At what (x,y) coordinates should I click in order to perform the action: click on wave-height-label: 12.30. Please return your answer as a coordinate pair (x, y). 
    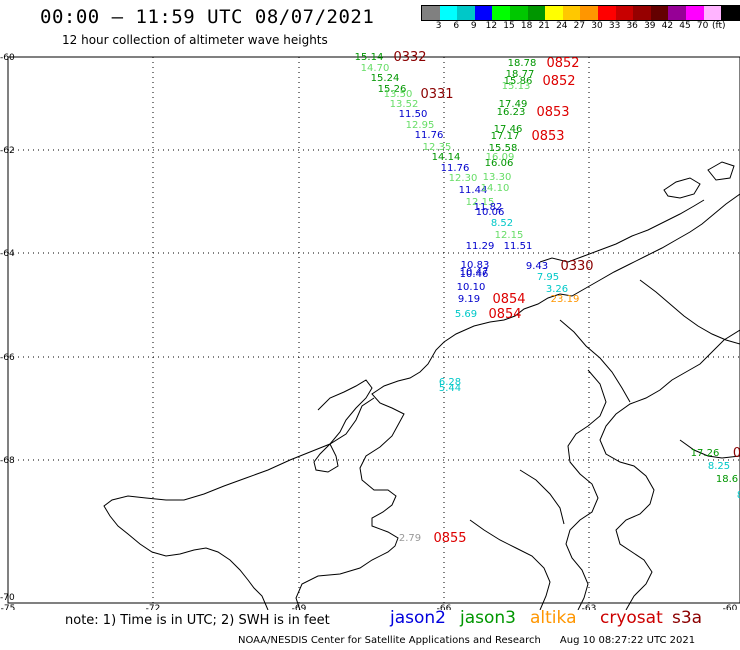
    Looking at the image, I should click on (463, 178).